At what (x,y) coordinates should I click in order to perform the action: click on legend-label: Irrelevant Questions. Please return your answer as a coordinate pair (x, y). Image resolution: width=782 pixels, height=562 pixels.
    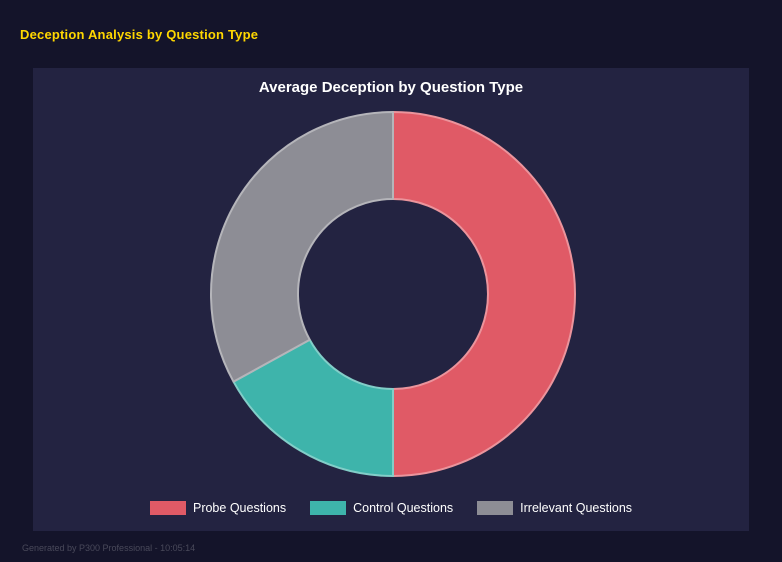
    Looking at the image, I should click on (576, 508).